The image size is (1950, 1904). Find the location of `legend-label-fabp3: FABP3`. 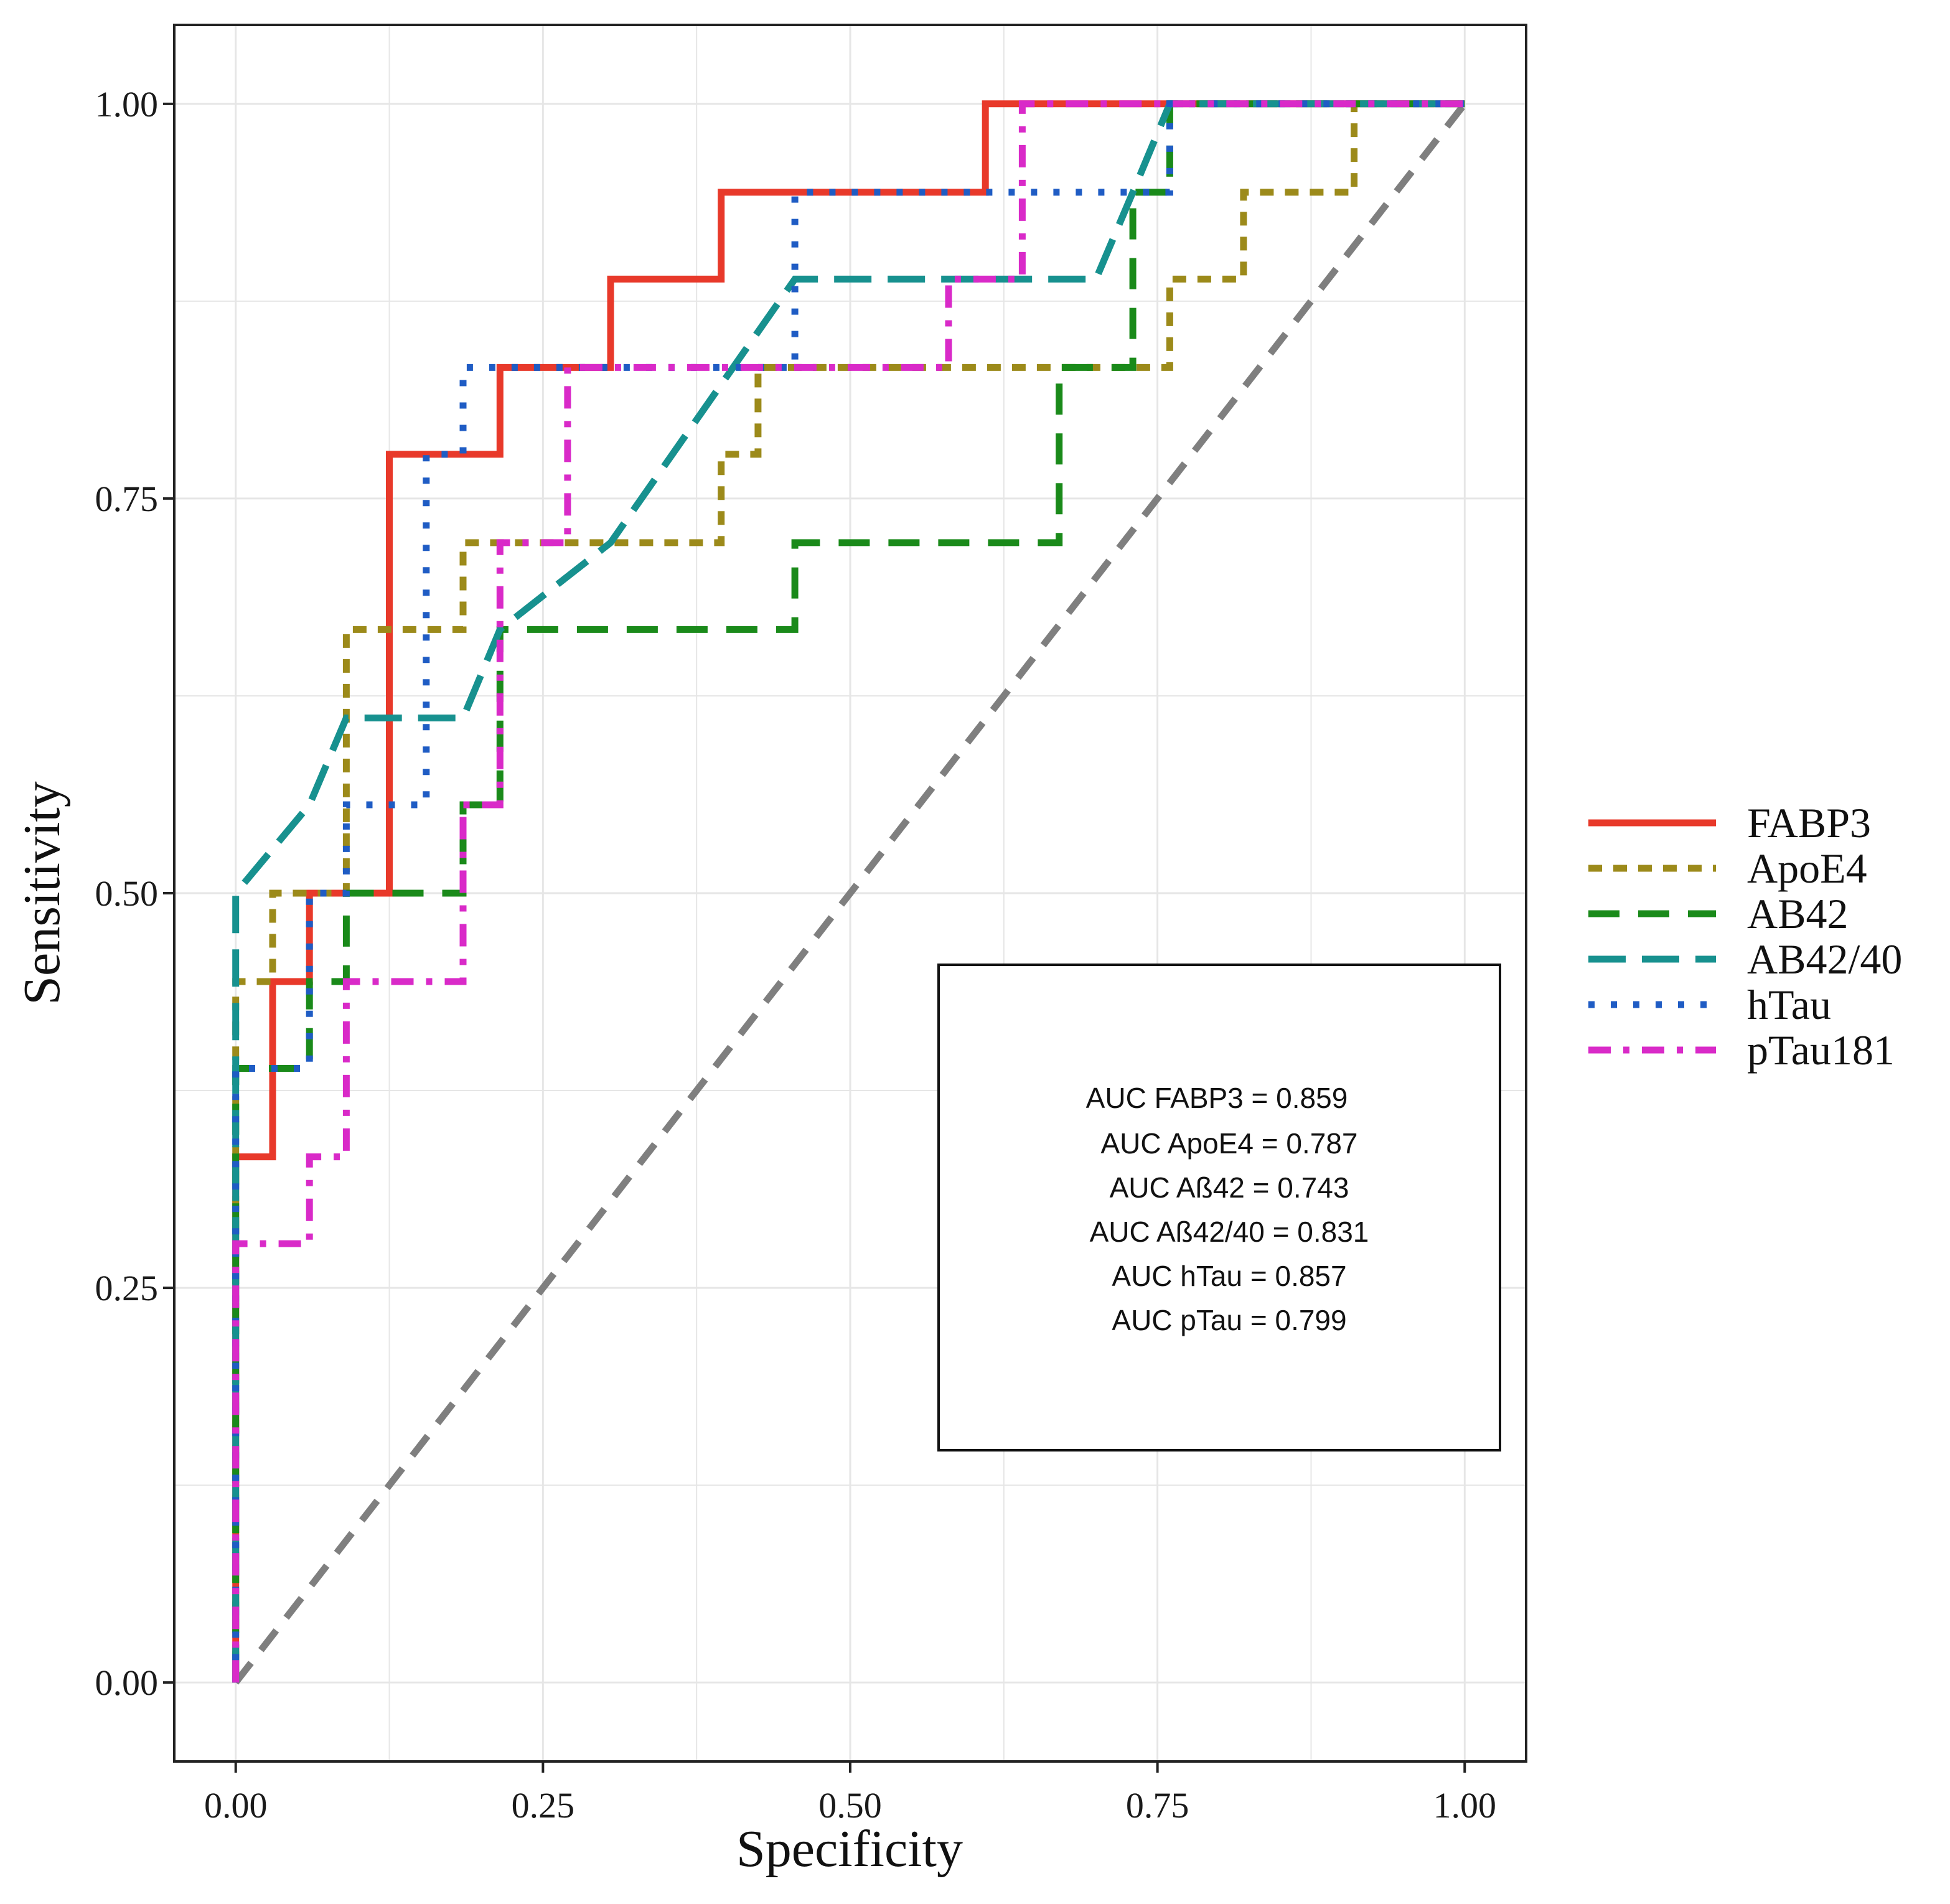

legend-label-fabp3: FABP3 is located at coordinates (1809, 822).